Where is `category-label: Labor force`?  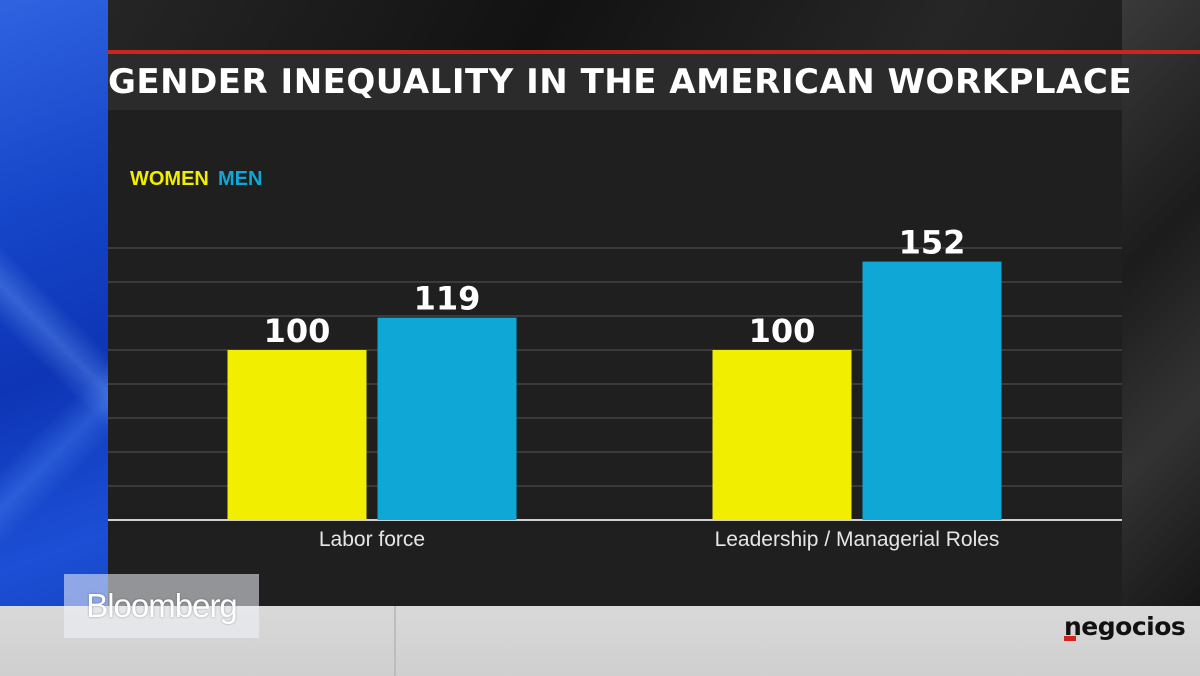 category-label: Labor force is located at coordinates (372, 539).